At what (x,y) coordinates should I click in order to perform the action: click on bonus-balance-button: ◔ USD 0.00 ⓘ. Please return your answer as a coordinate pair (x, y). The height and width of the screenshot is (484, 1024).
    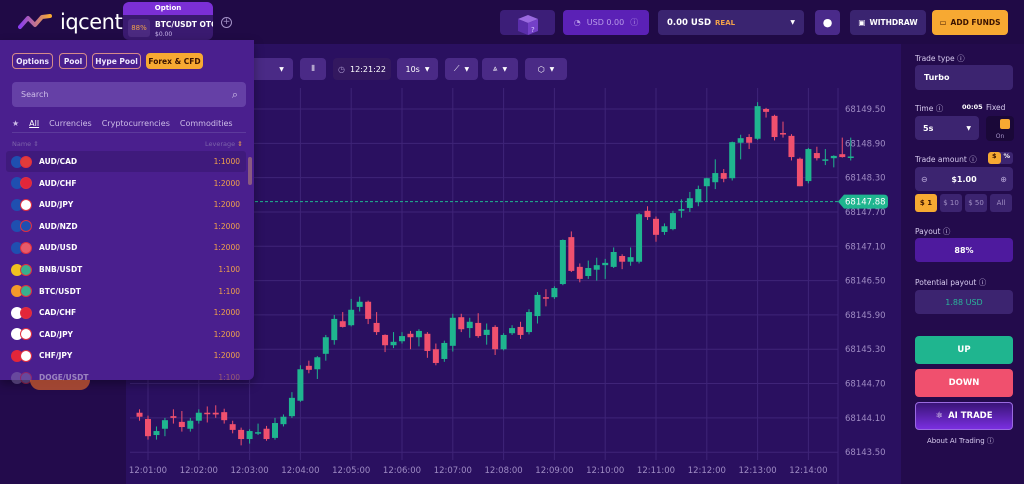
    Looking at the image, I should click on (606, 22).